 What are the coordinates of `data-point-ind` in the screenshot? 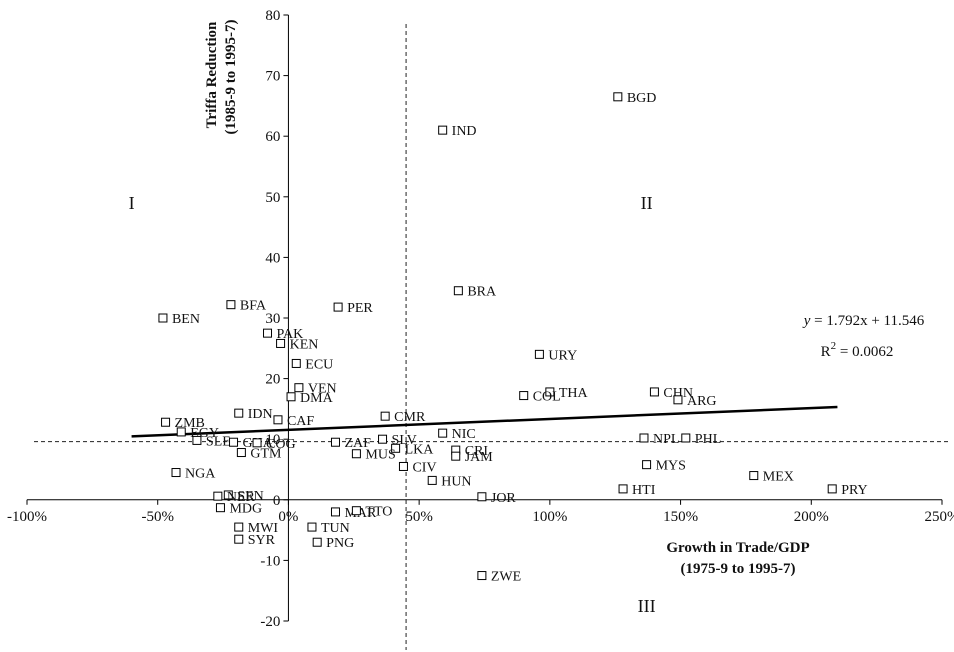 It's located at (443, 130).